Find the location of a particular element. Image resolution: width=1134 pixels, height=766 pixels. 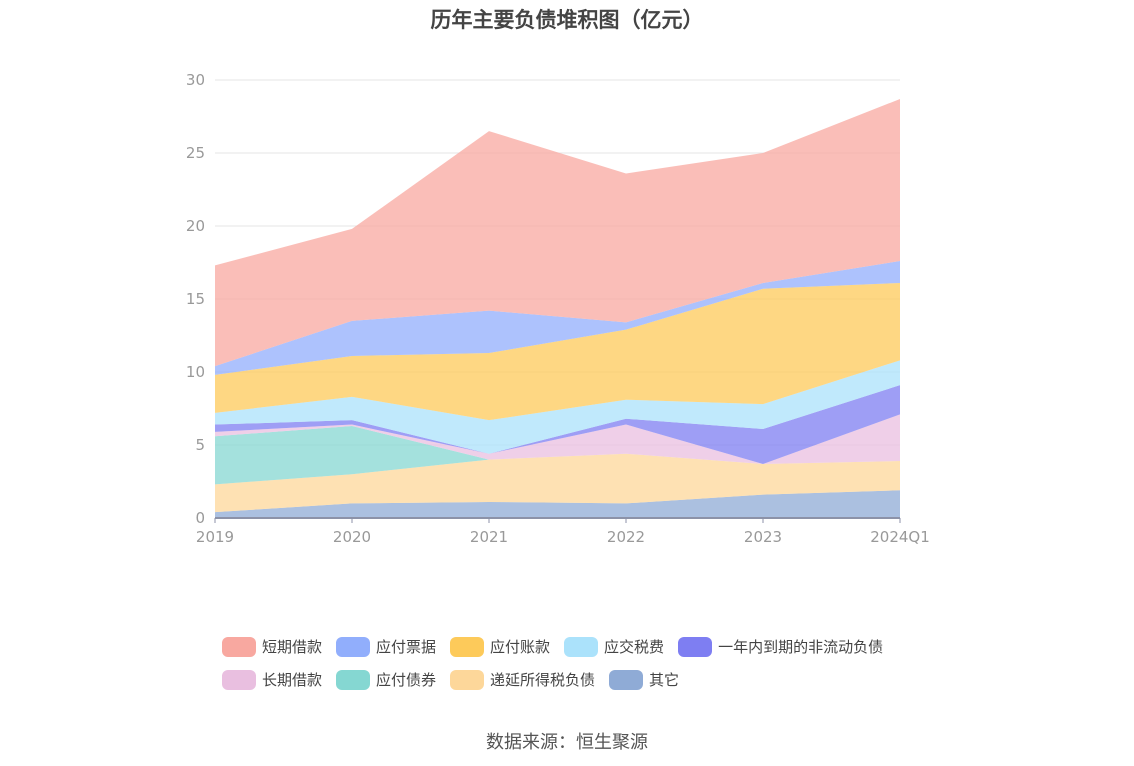

x-tick-label: 2024Q1 is located at coordinates (900, 537).